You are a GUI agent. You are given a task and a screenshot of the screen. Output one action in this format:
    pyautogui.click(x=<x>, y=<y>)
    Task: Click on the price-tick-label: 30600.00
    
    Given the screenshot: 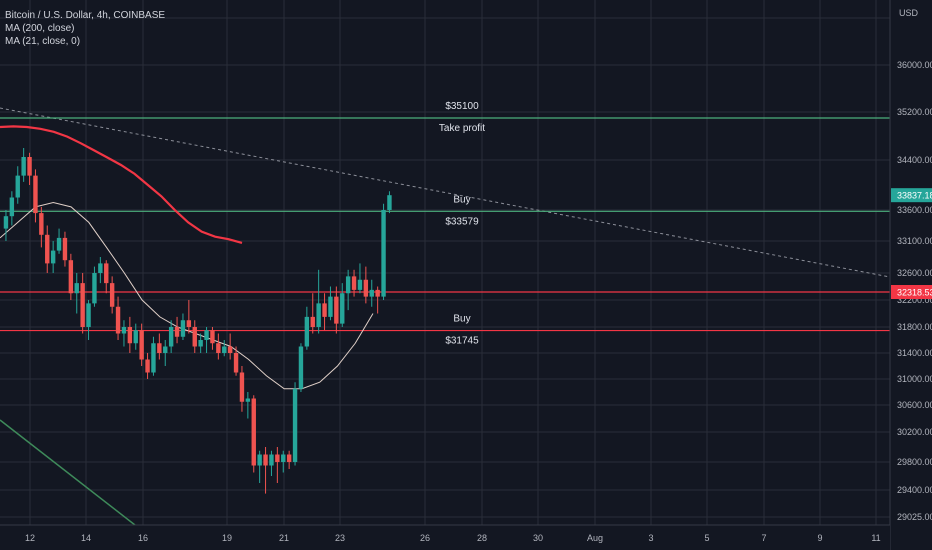 What is the action you would take?
    pyautogui.click(x=914, y=405)
    